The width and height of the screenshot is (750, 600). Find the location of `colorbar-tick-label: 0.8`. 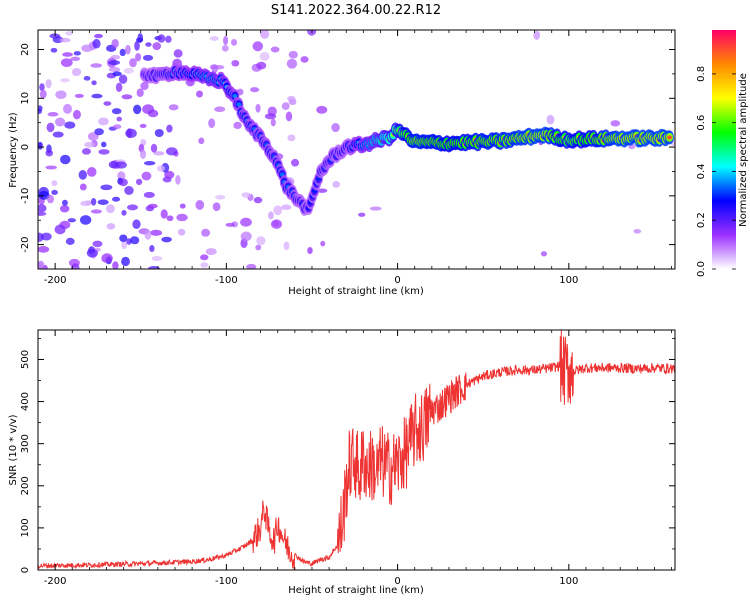

colorbar-tick-label: 0.8 is located at coordinates (701, 74).